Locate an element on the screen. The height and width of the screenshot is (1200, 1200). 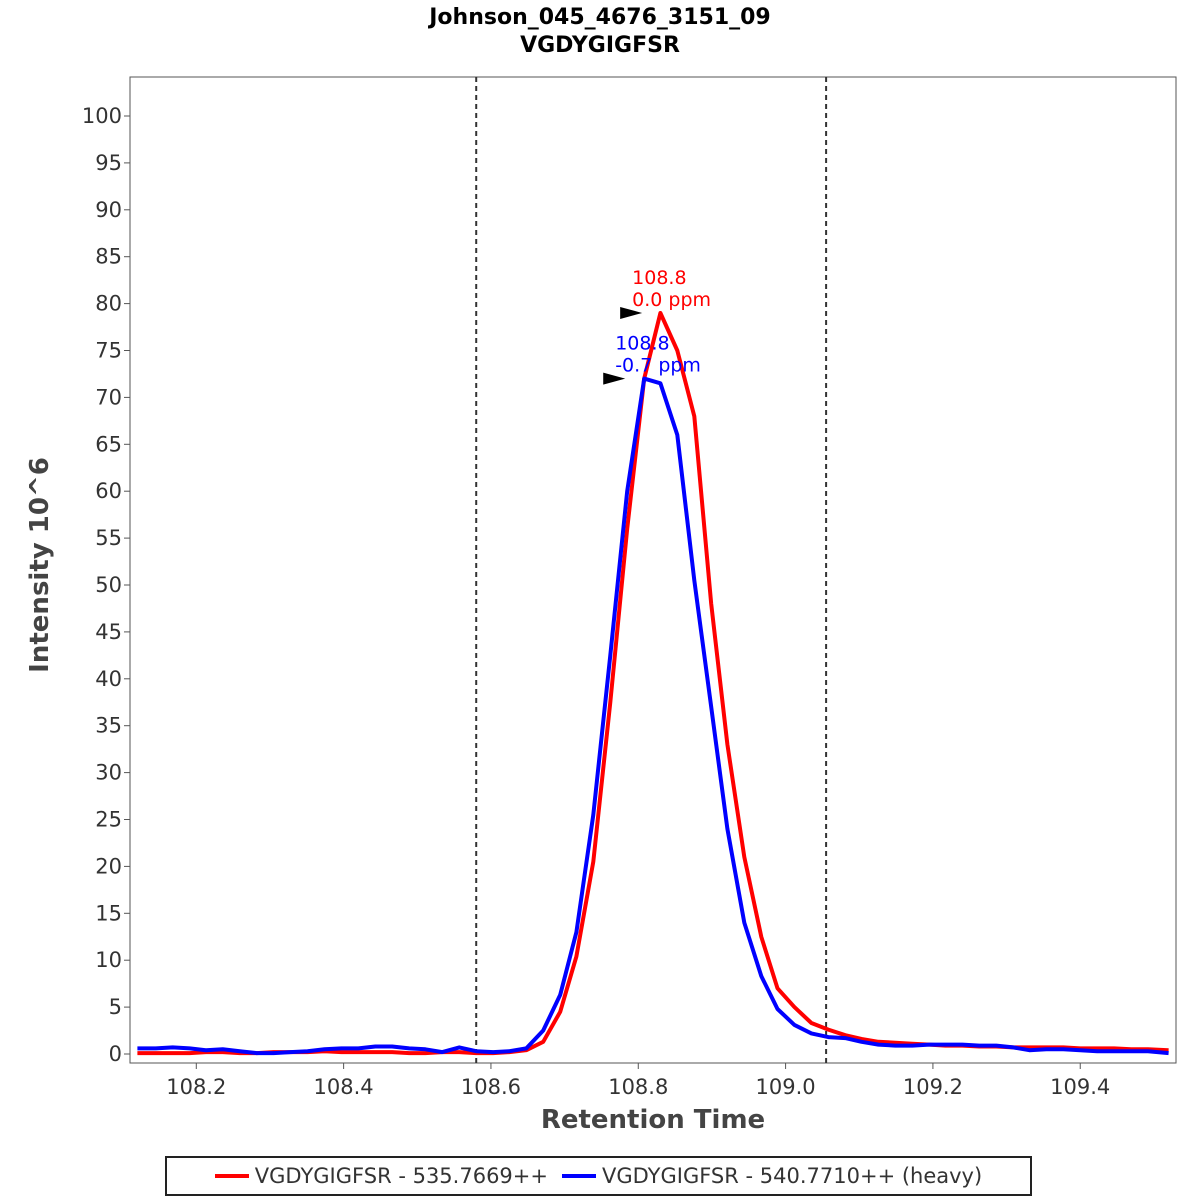
legend-swatch-red is located at coordinates (231, 1176).